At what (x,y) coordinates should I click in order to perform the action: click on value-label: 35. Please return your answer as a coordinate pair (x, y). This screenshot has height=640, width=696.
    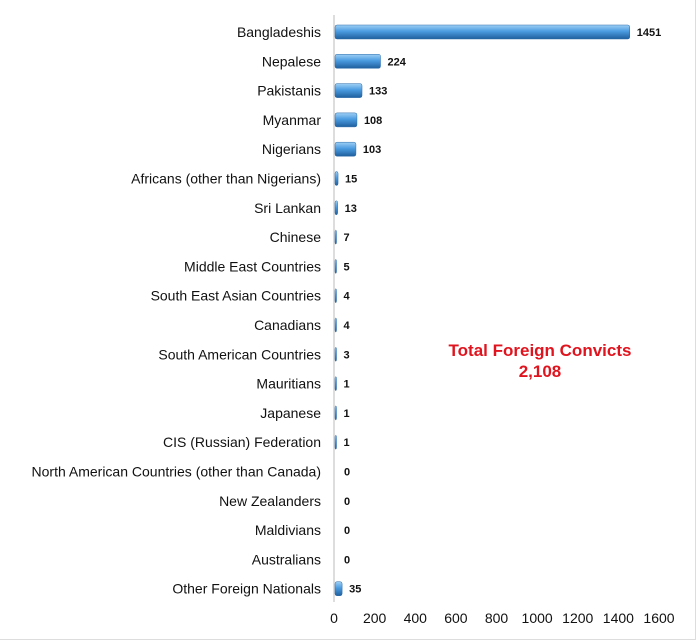
    Looking at the image, I should click on (355, 590).